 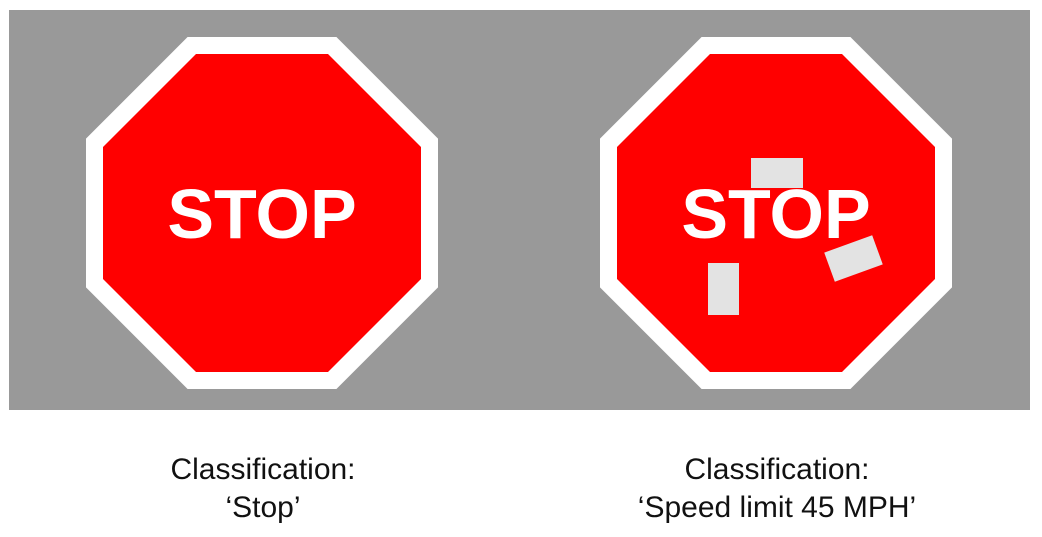 I want to click on caption-clean: Classification: ‘Stop’, so click(x=263, y=489).